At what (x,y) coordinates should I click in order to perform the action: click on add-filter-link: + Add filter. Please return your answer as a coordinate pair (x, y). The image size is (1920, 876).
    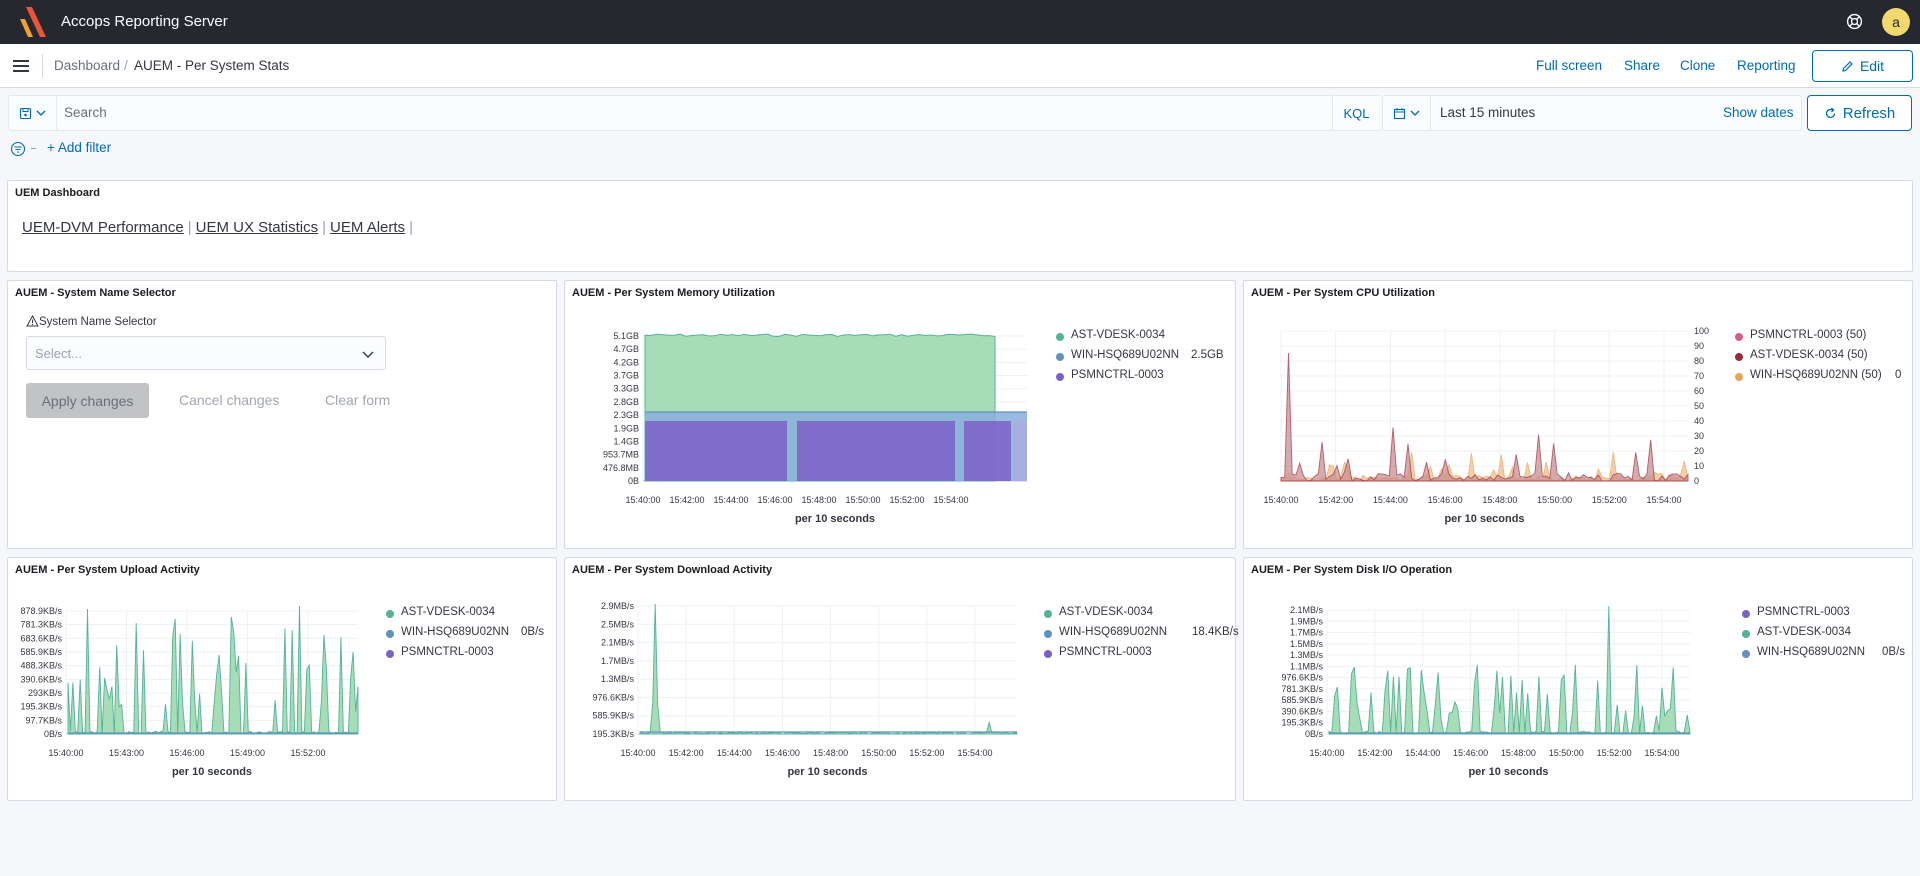
    Looking at the image, I should click on (79, 147).